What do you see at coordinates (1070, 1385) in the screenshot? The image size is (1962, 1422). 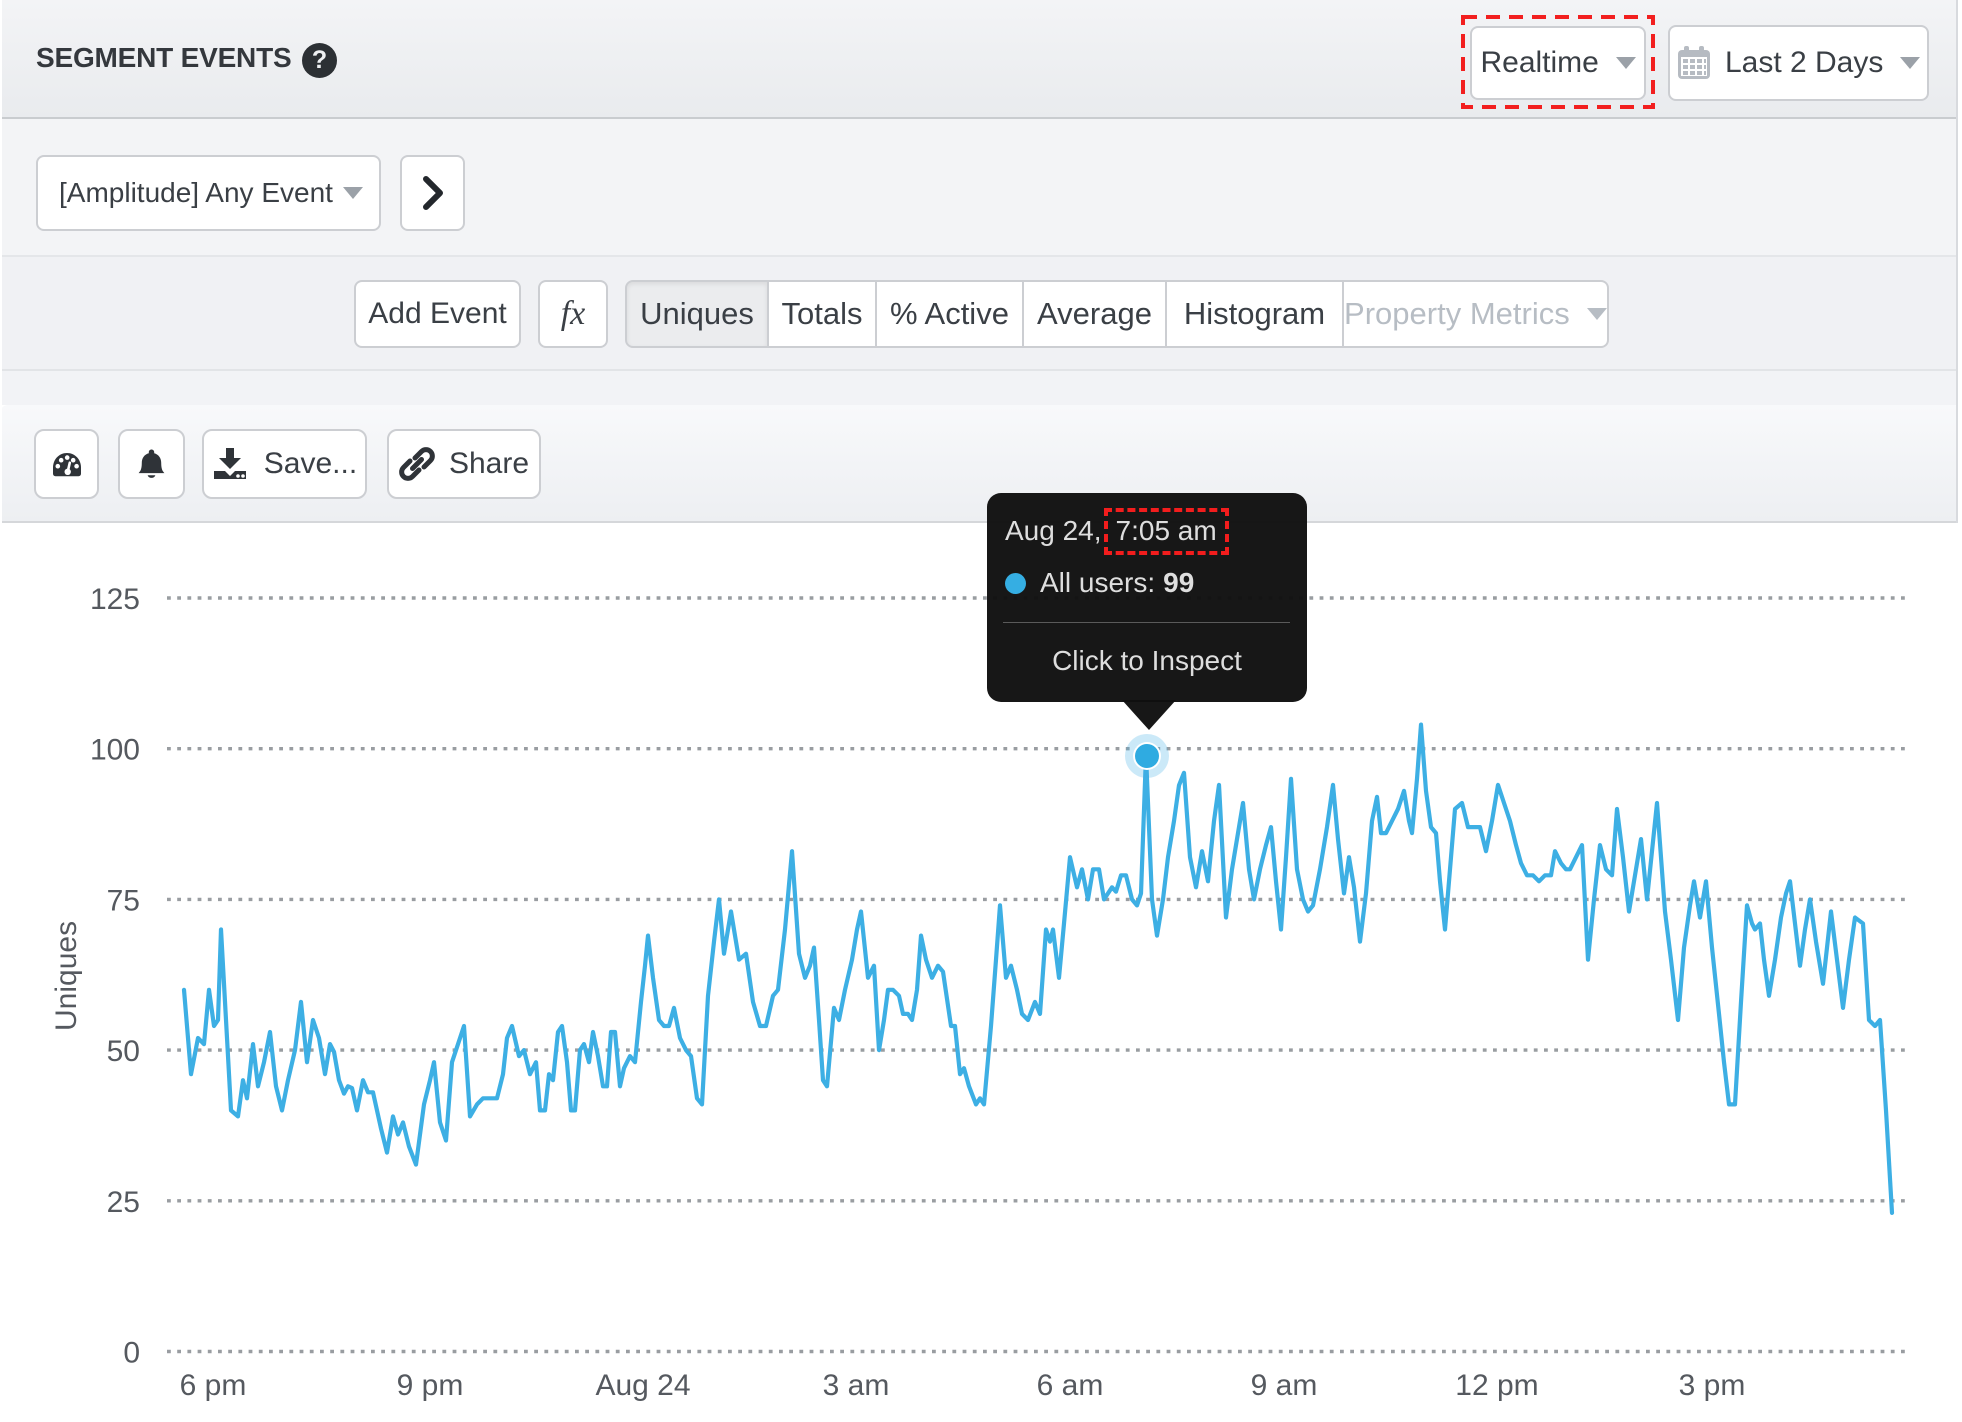 I see `svg-text: 6 am` at bounding box center [1070, 1385].